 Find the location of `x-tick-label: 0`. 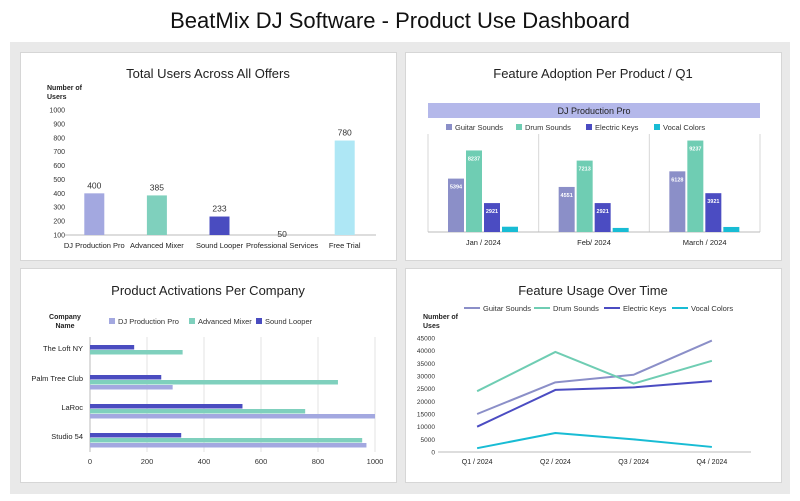

x-tick-label: 0 is located at coordinates (90, 461).